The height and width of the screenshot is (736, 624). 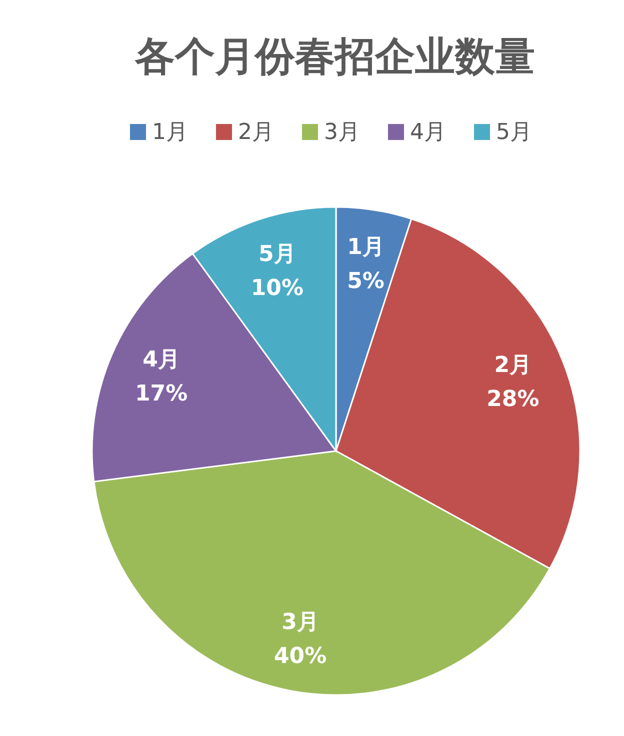 What do you see at coordinates (161, 393) in the screenshot?
I see `data-label: 17%` at bounding box center [161, 393].